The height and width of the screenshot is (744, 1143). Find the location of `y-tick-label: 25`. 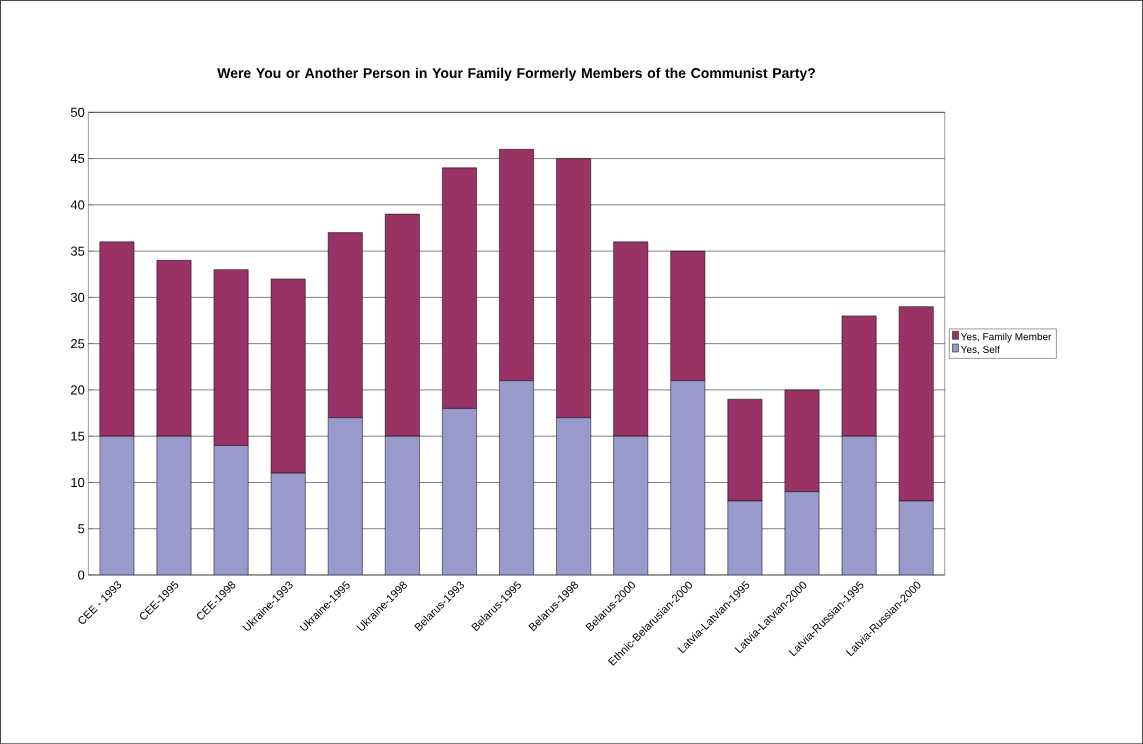

y-tick-label: 25 is located at coordinates (78, 343).